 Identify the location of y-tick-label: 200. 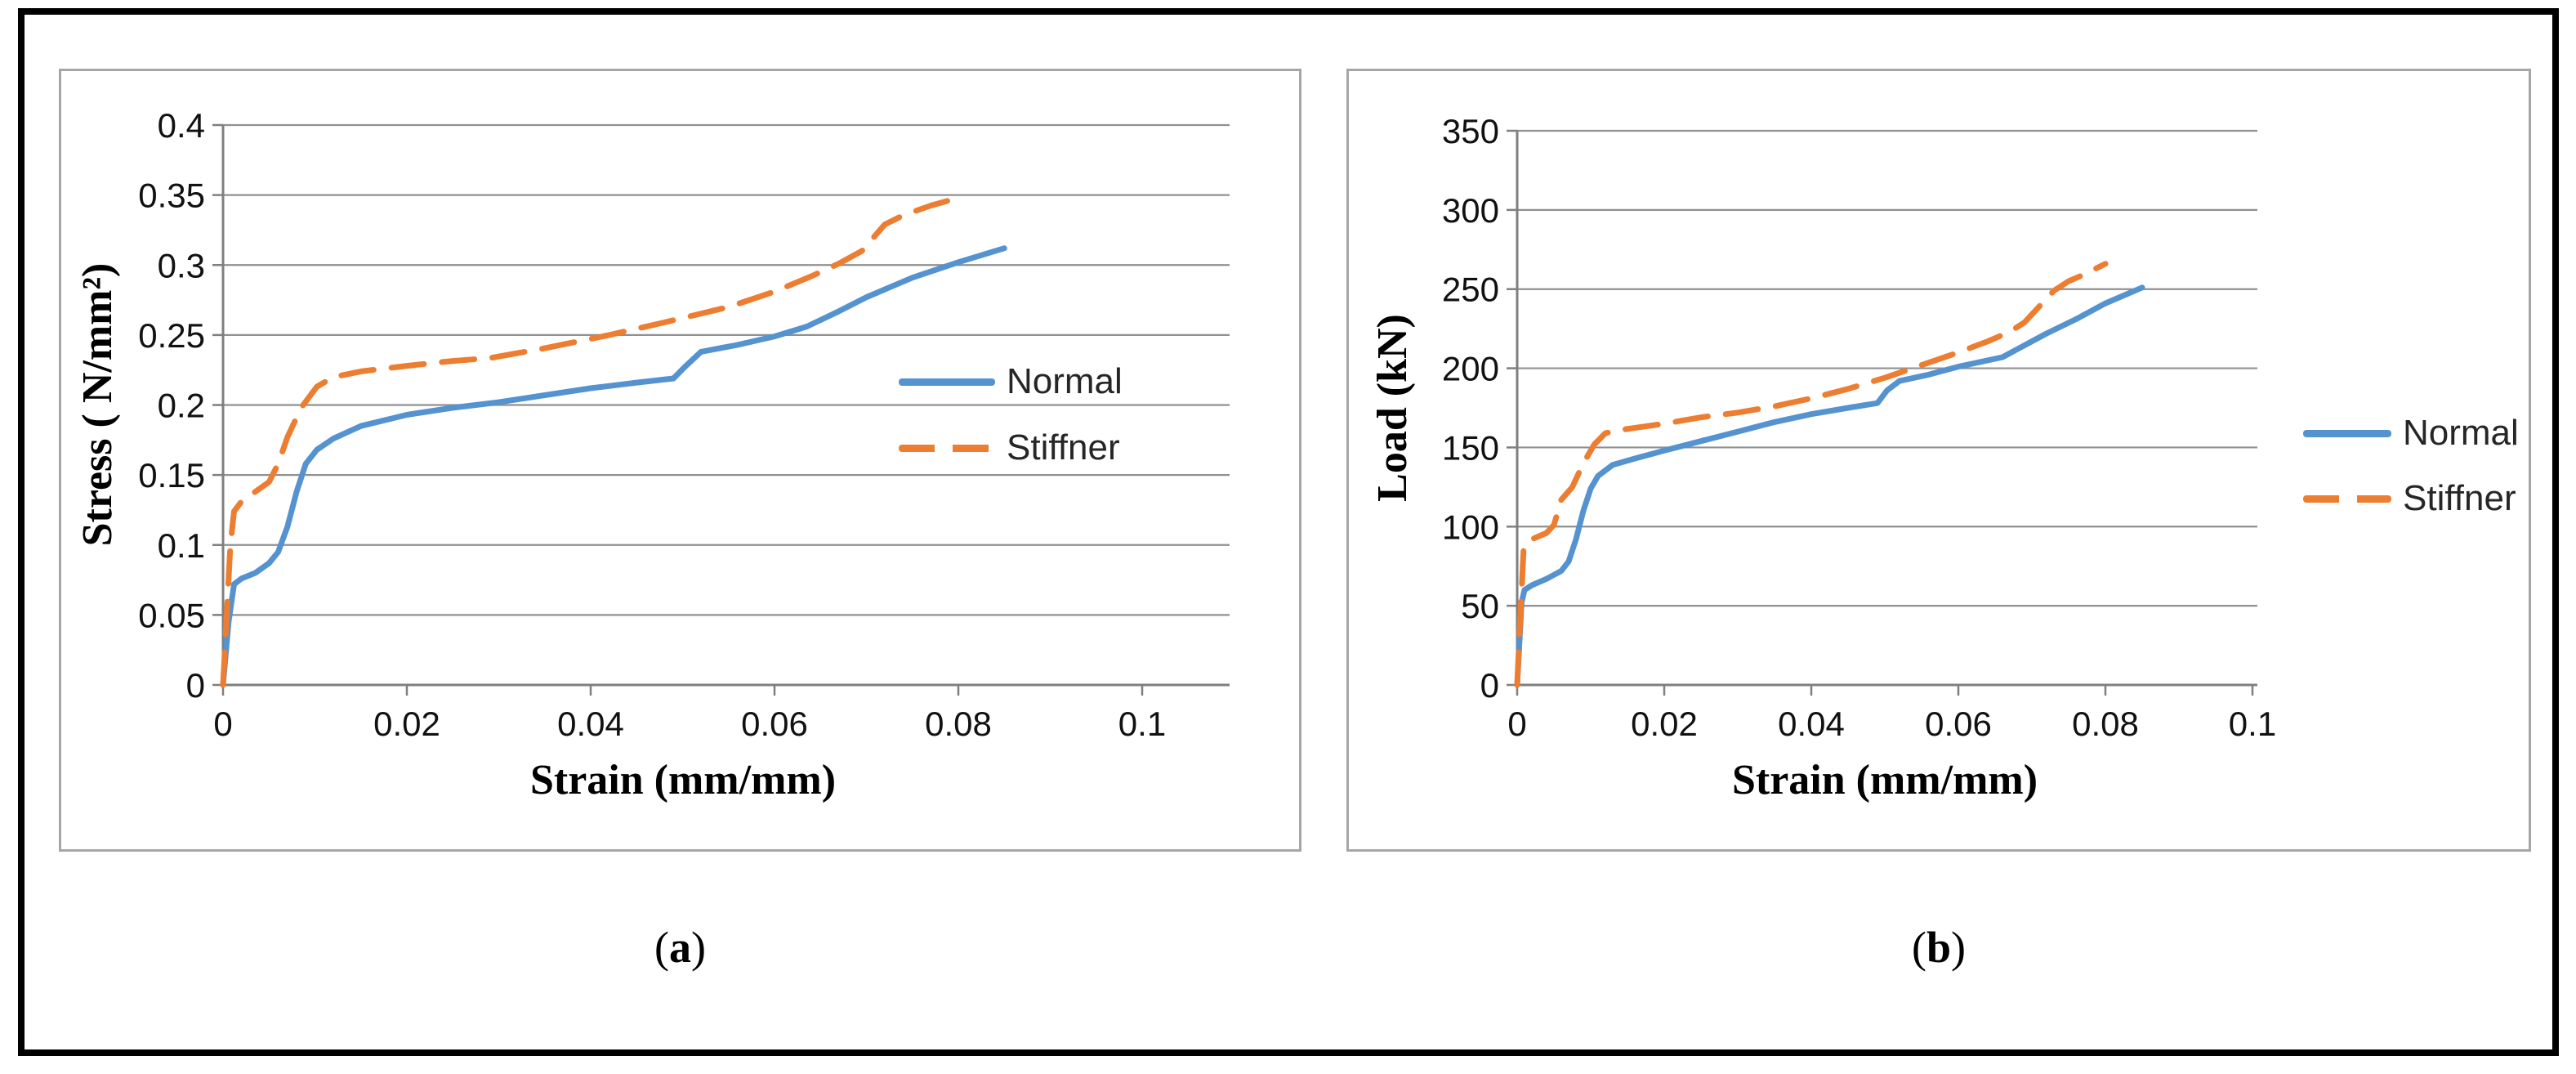
(1471, 369).